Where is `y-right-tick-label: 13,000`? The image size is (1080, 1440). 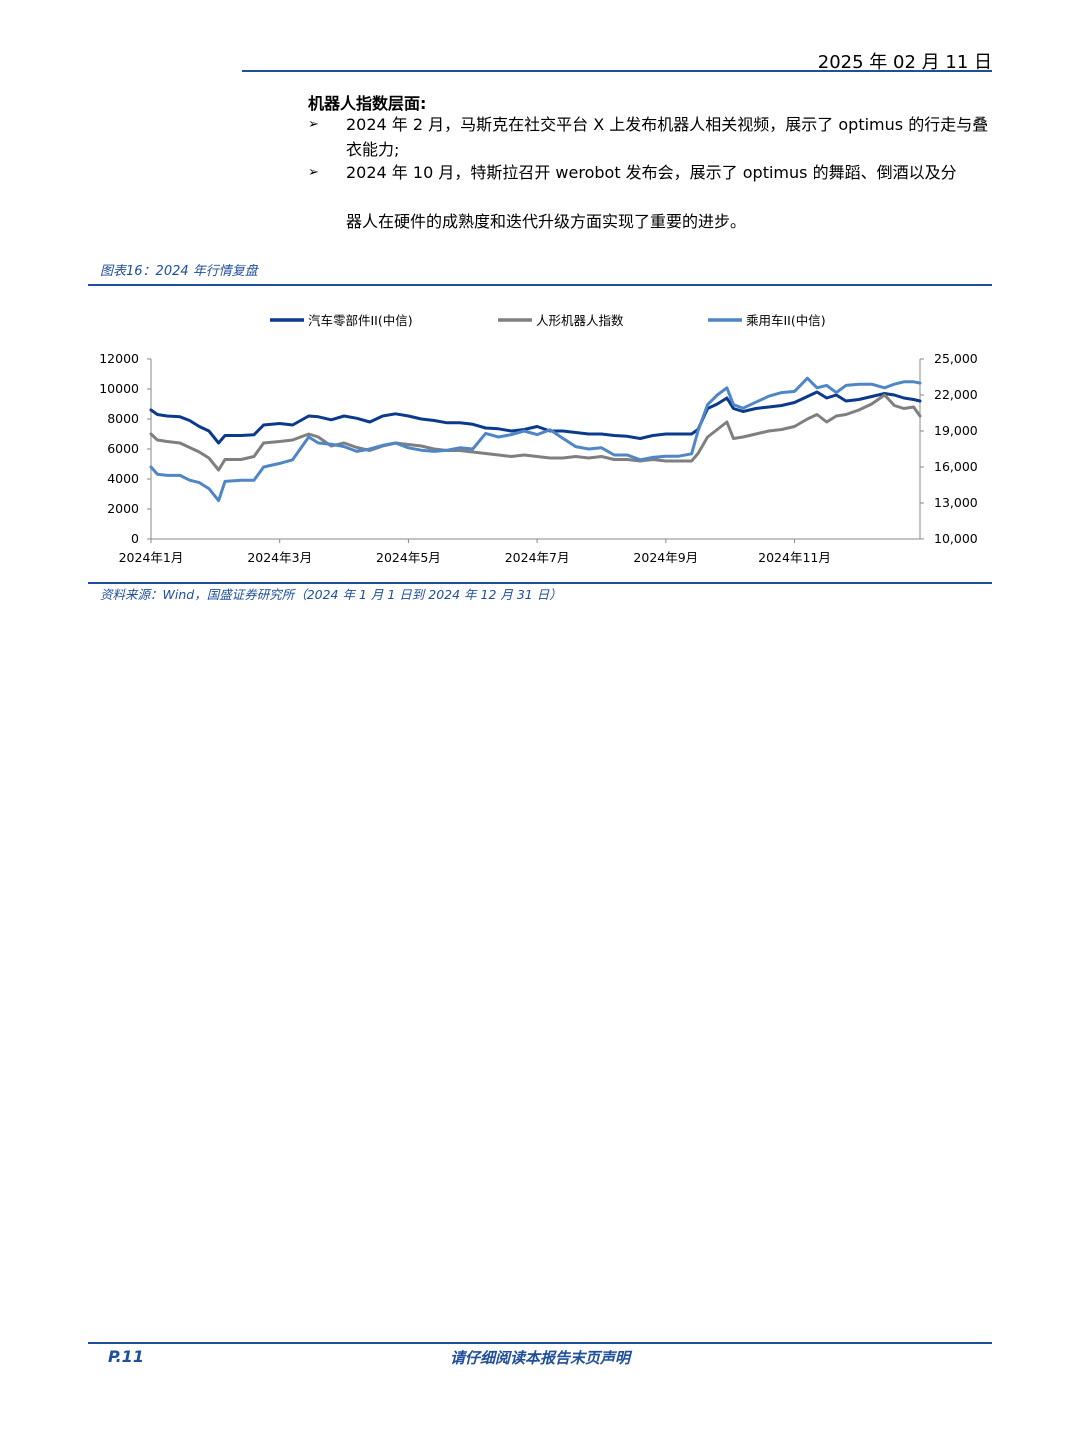
y-right-tick-label: 13,000 is located at coordinates (956, 502).